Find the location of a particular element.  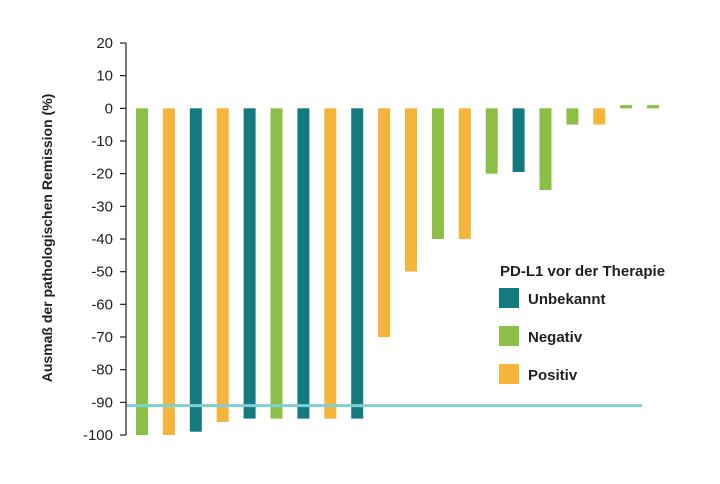

y-tick-label: 10 is located at coordinates (104, 76).